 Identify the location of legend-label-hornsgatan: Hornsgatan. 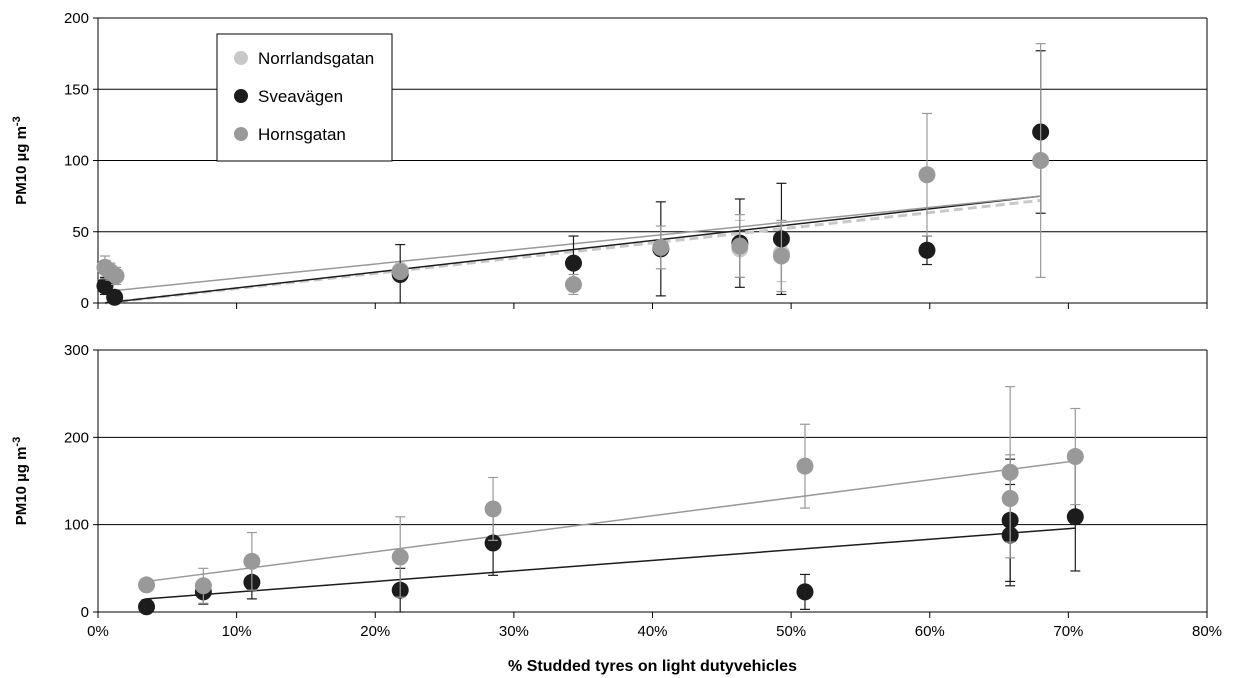
(302, 134).